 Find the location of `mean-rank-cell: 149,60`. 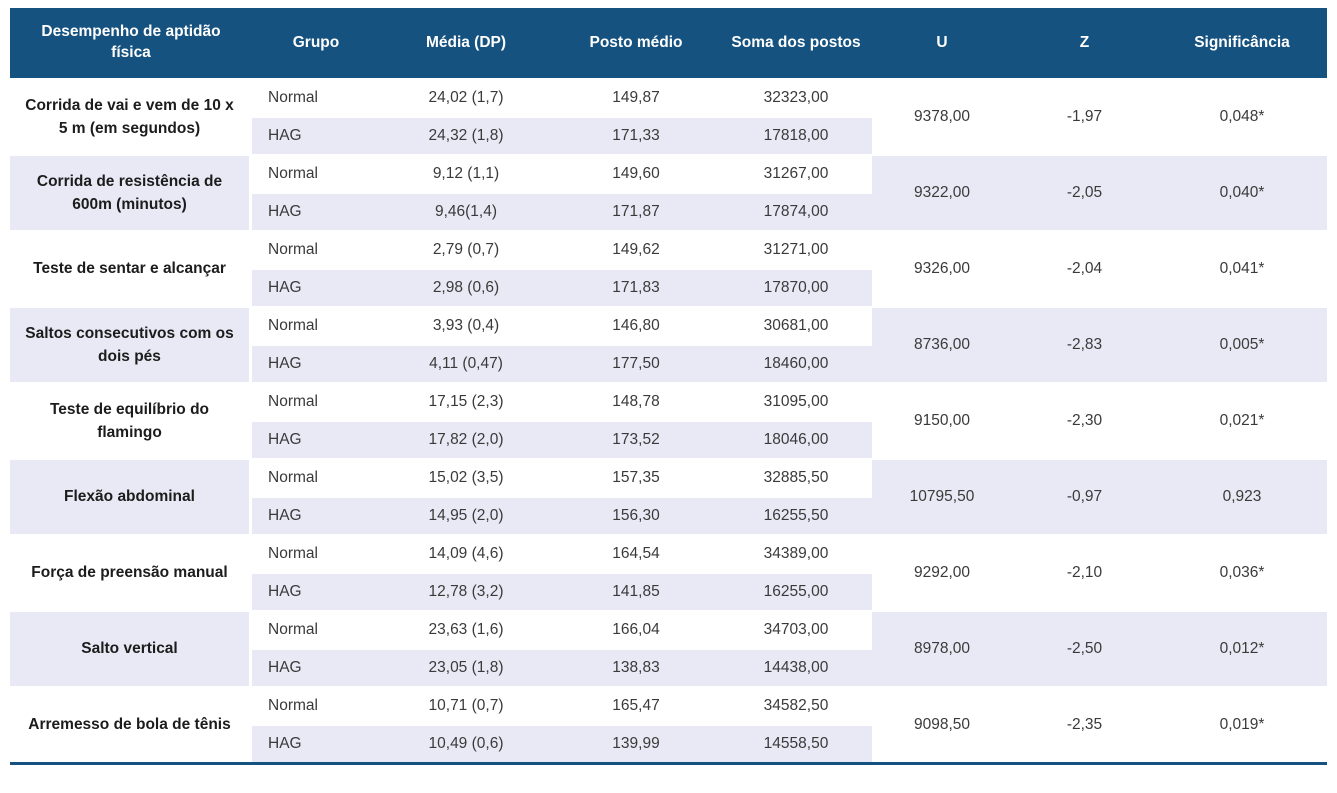

mean-rank-cell: 149,60 is located at coordinates (636, 173).